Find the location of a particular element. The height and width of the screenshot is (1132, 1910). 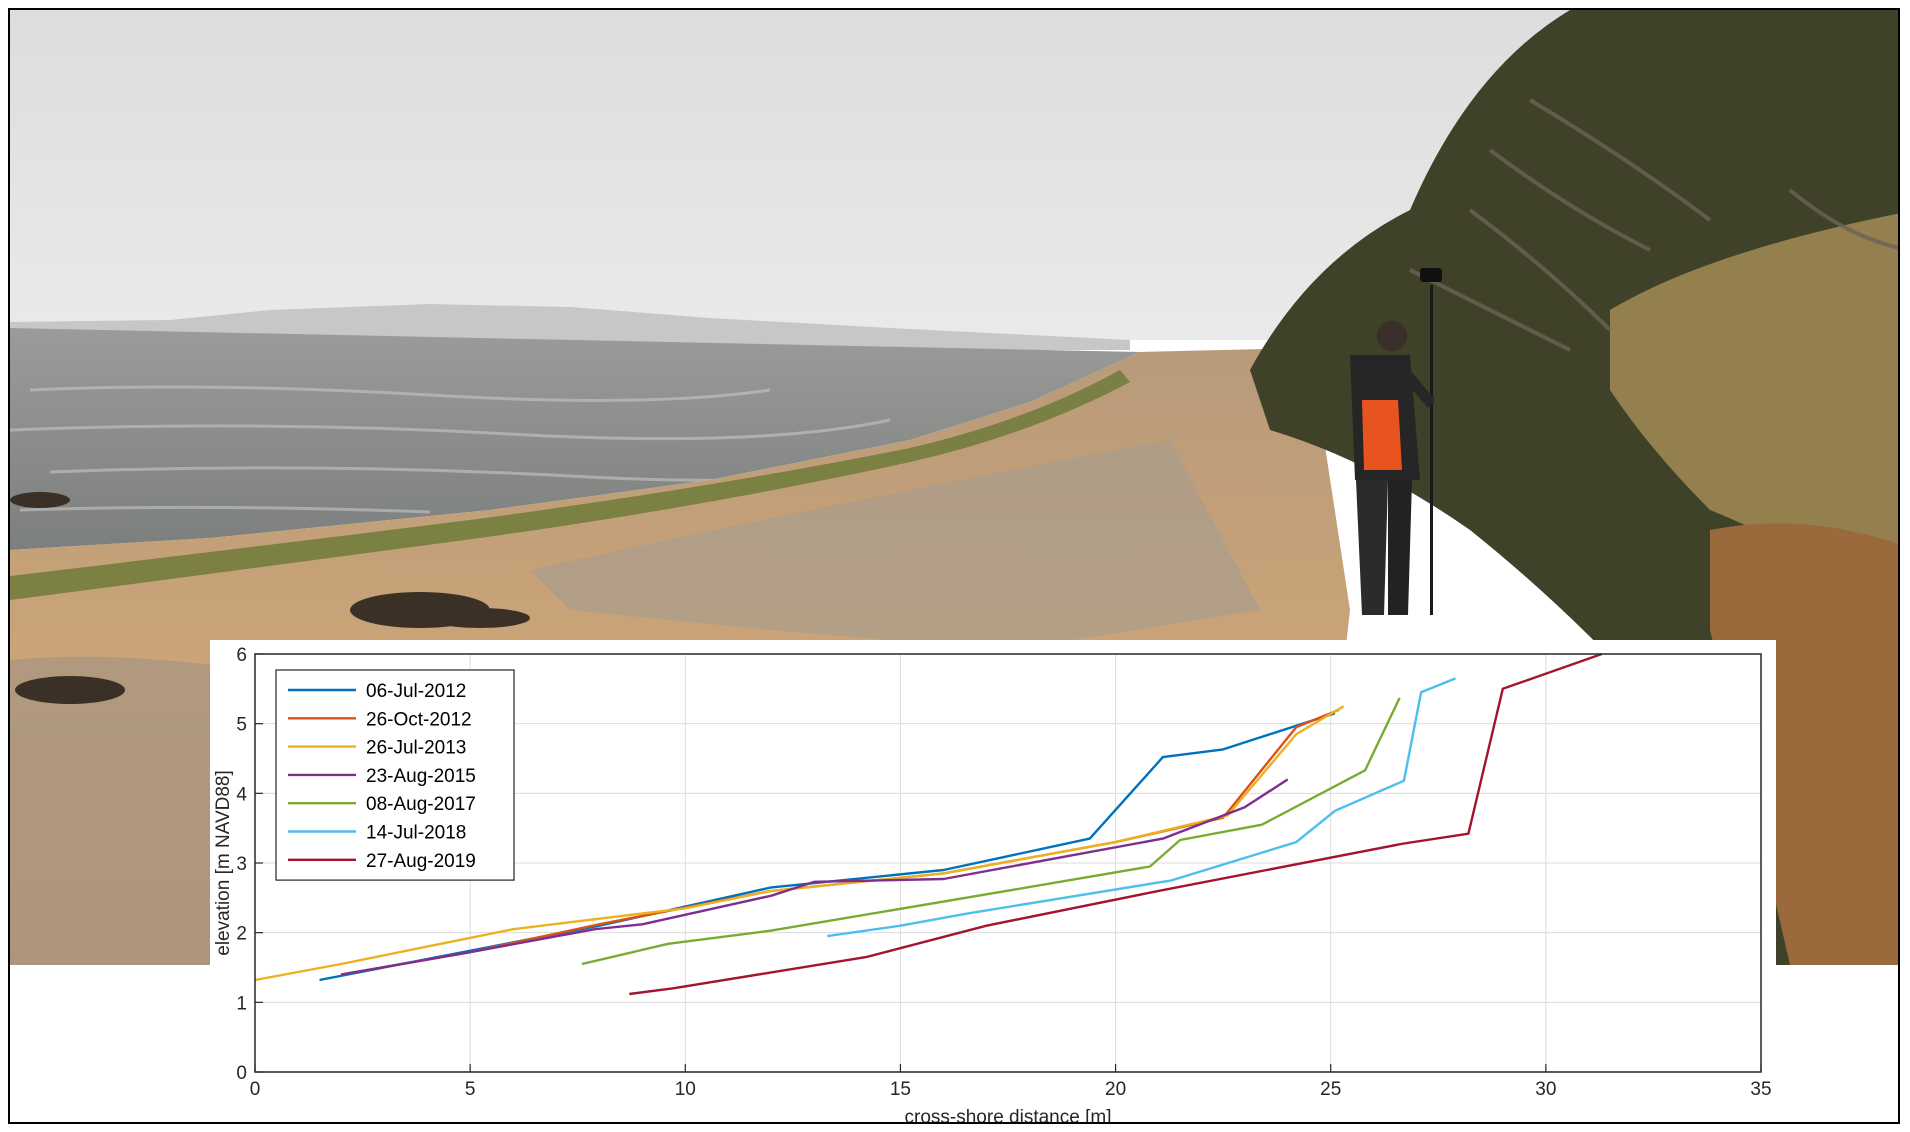

y-tick-label: 0 is located at coordinates (241, 1073).